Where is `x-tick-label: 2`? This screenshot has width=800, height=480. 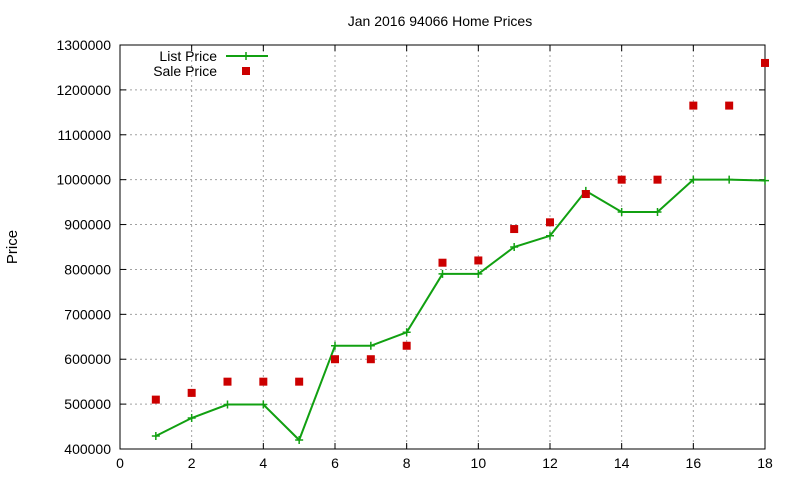 x-tick-label: 2 is located at coordinates (192, 463).